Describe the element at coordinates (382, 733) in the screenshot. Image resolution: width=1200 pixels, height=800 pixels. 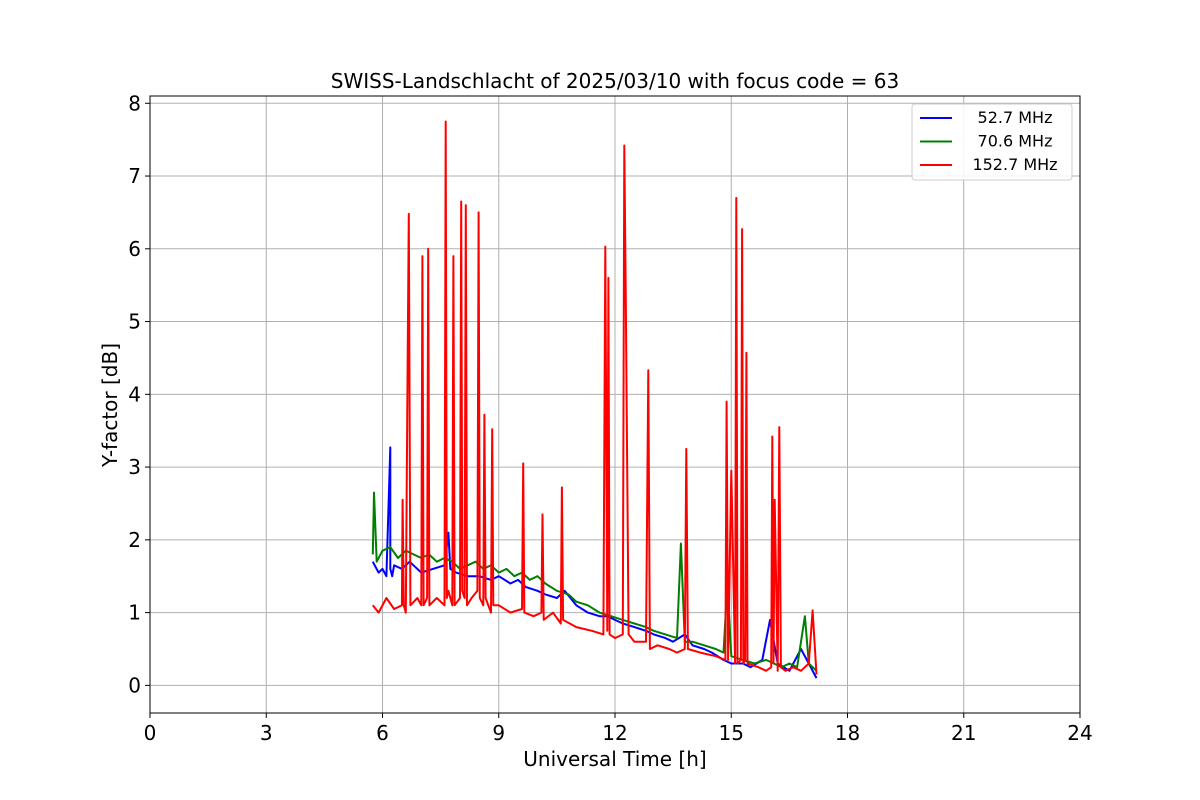
I see `x-tick-label: 6` at that location.